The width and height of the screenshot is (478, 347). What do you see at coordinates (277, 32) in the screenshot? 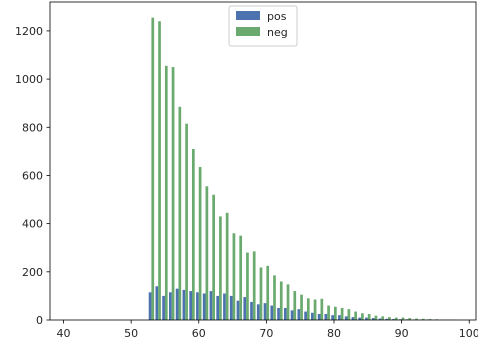
I see `legend-label-neg: neg` at bounding box center [277, 32].